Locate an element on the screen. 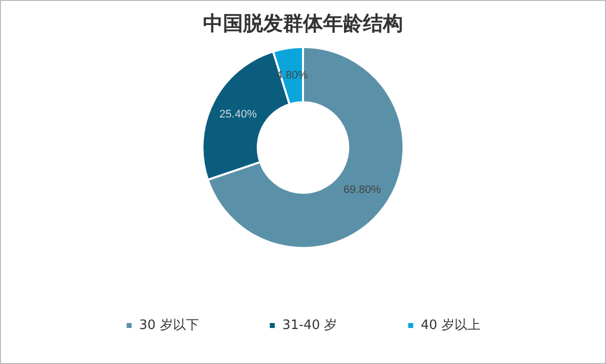 The image size is (606, 364). data-label: 69.80% is located at coordinates (363, 190).